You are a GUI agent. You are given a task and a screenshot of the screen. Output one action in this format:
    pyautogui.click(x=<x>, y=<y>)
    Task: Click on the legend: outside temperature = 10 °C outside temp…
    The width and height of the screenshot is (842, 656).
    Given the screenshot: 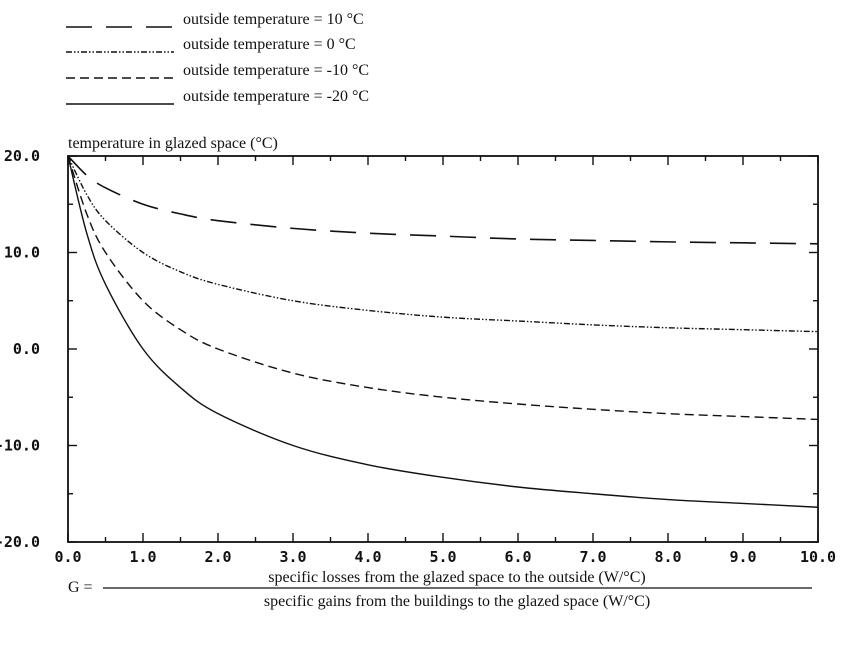 What is the action you would take?
    pyautogui.click(x=217, y=58)
    